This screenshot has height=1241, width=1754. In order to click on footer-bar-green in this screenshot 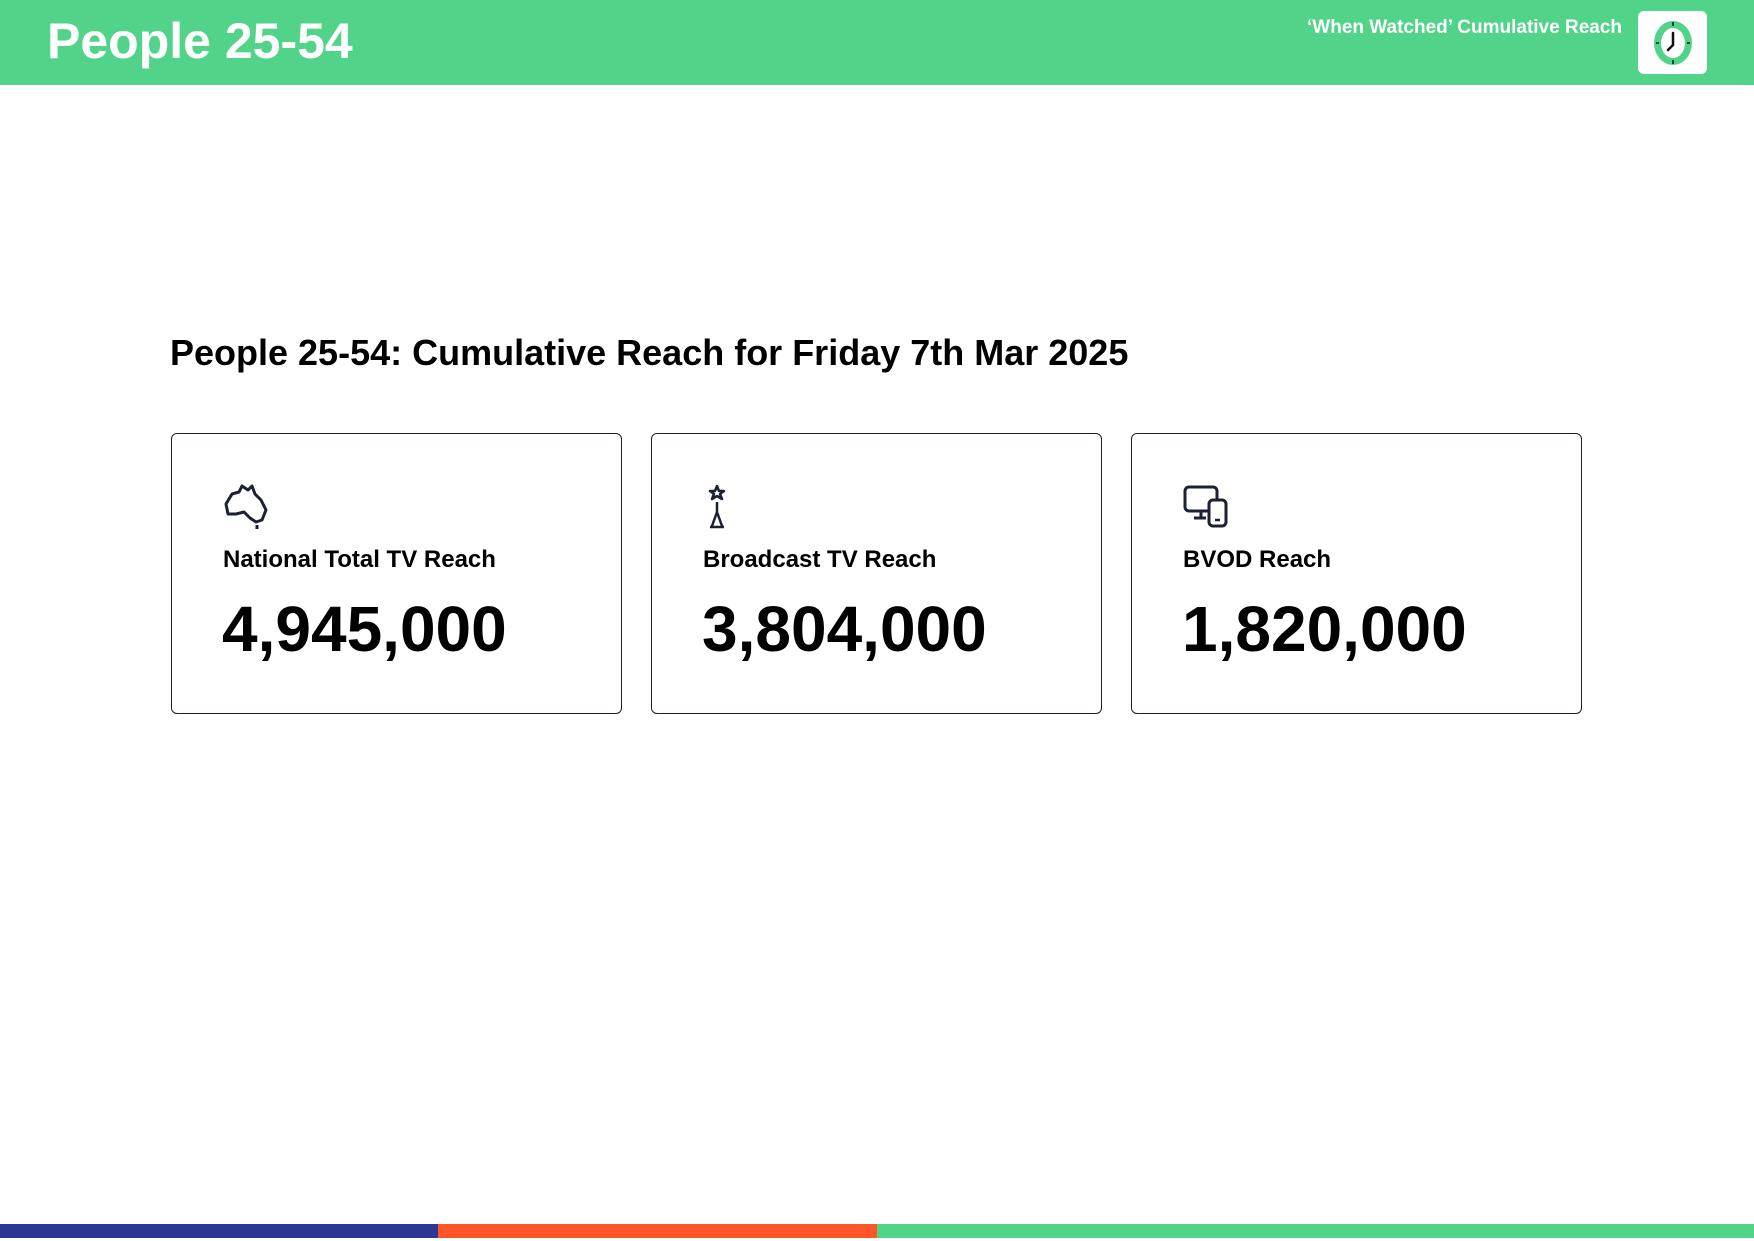, I will do `click(1315, 1231)`.